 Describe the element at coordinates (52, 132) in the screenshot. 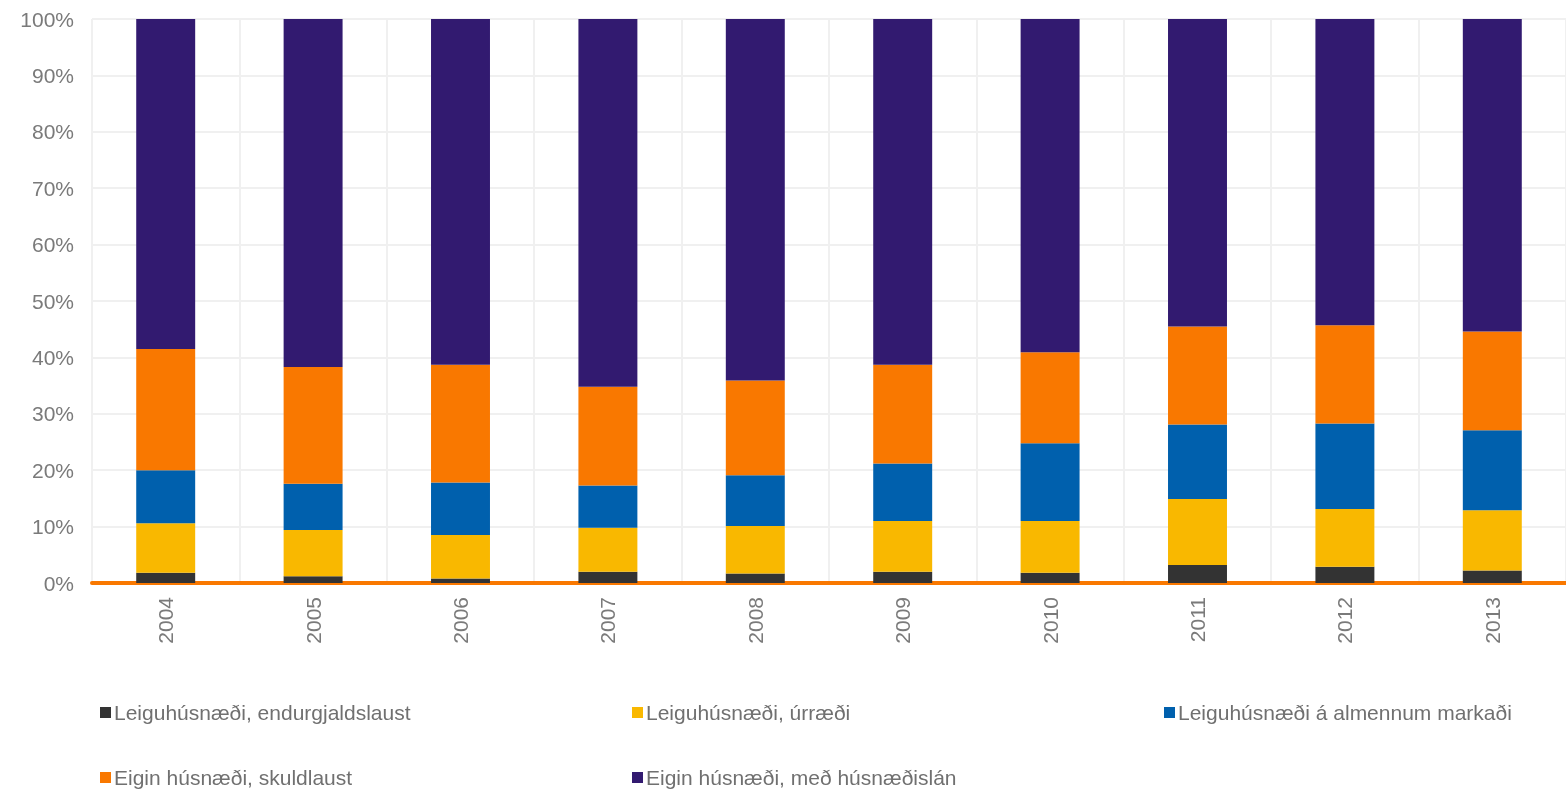

I see `y-tick-label: 80%` at that location.